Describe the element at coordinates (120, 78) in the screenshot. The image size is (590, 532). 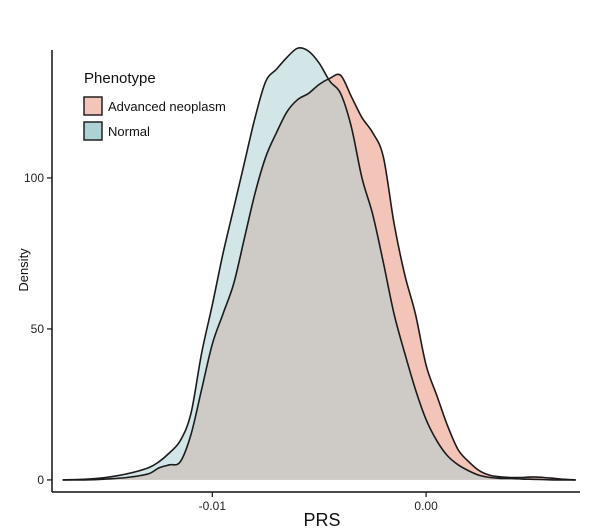
I see `legend-title: Phenotype` at that location.